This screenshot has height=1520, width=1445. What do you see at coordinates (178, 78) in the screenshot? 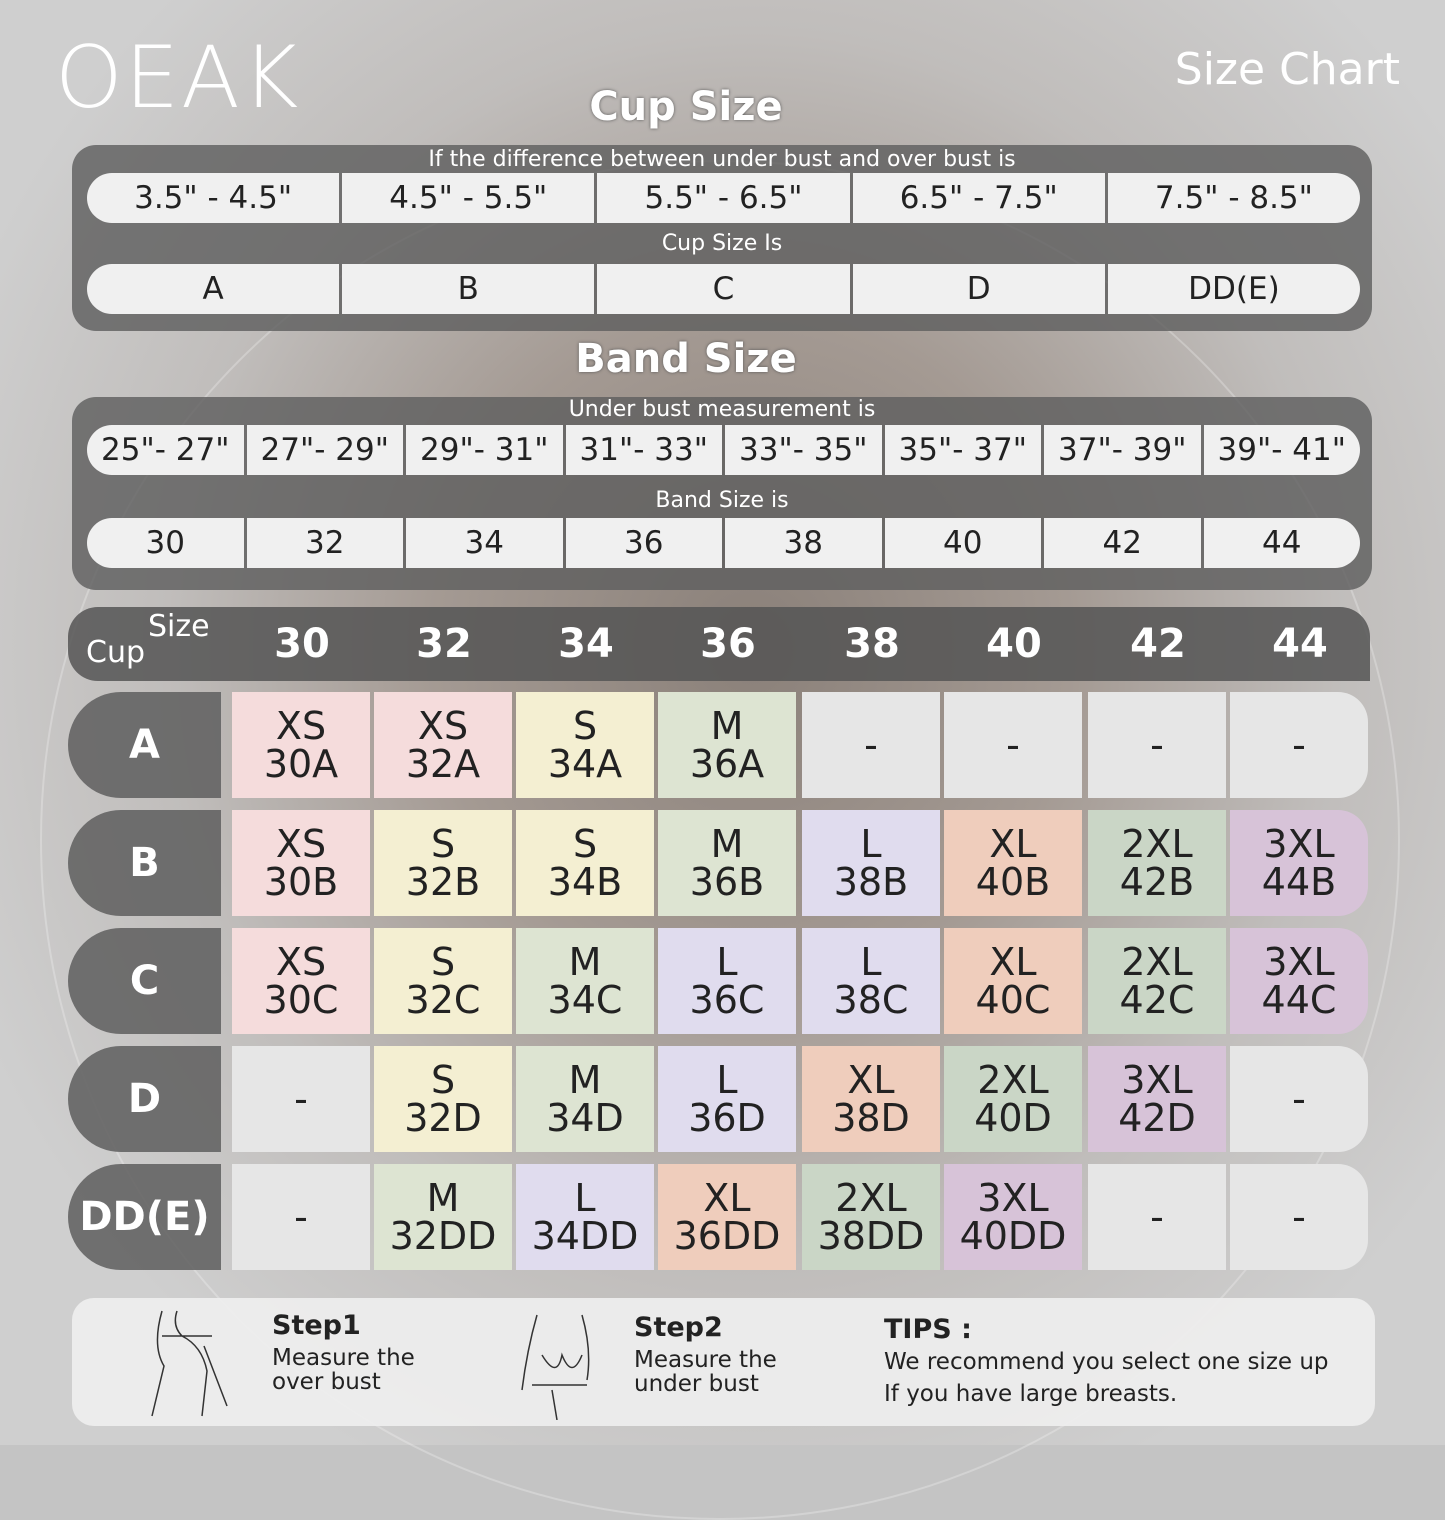
I see `brand-logo: OEAK` at bounding box center [178, 78].